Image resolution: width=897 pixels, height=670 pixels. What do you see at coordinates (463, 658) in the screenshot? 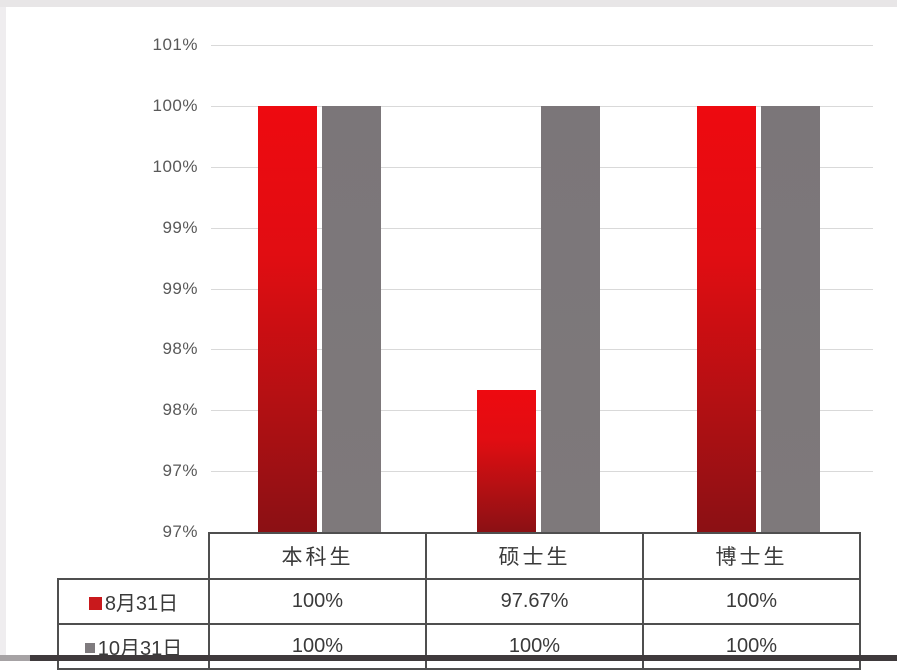
I see `bottom-dark-strip-segment` at bounding box center [463, 658].